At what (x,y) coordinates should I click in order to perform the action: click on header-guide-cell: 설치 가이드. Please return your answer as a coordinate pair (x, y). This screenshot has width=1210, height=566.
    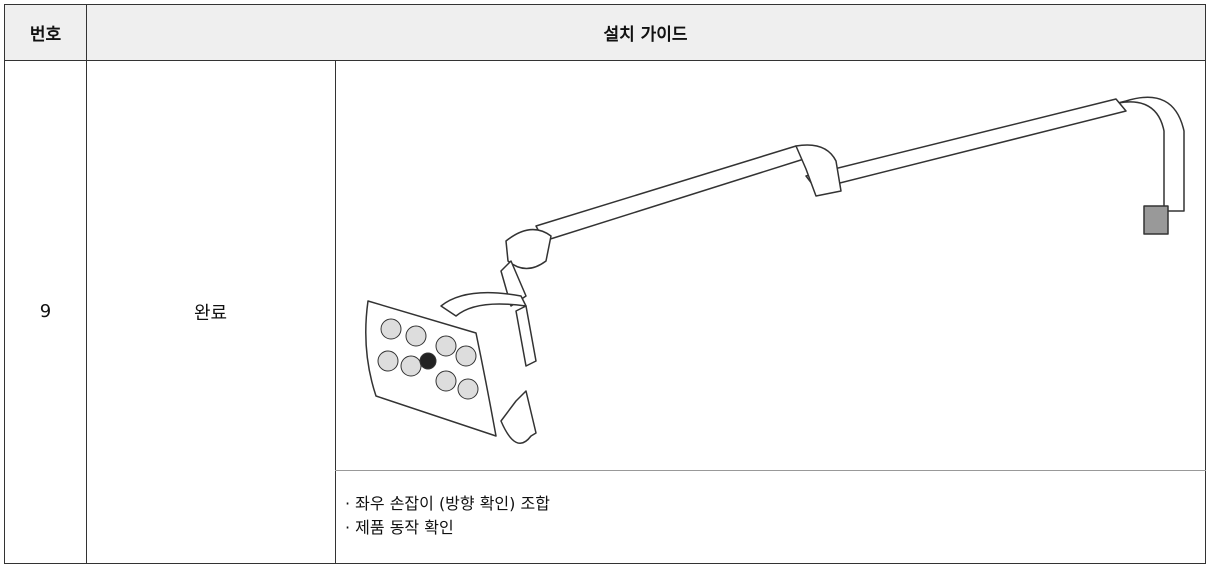
    Looking at the image, I should click on (645, 32).